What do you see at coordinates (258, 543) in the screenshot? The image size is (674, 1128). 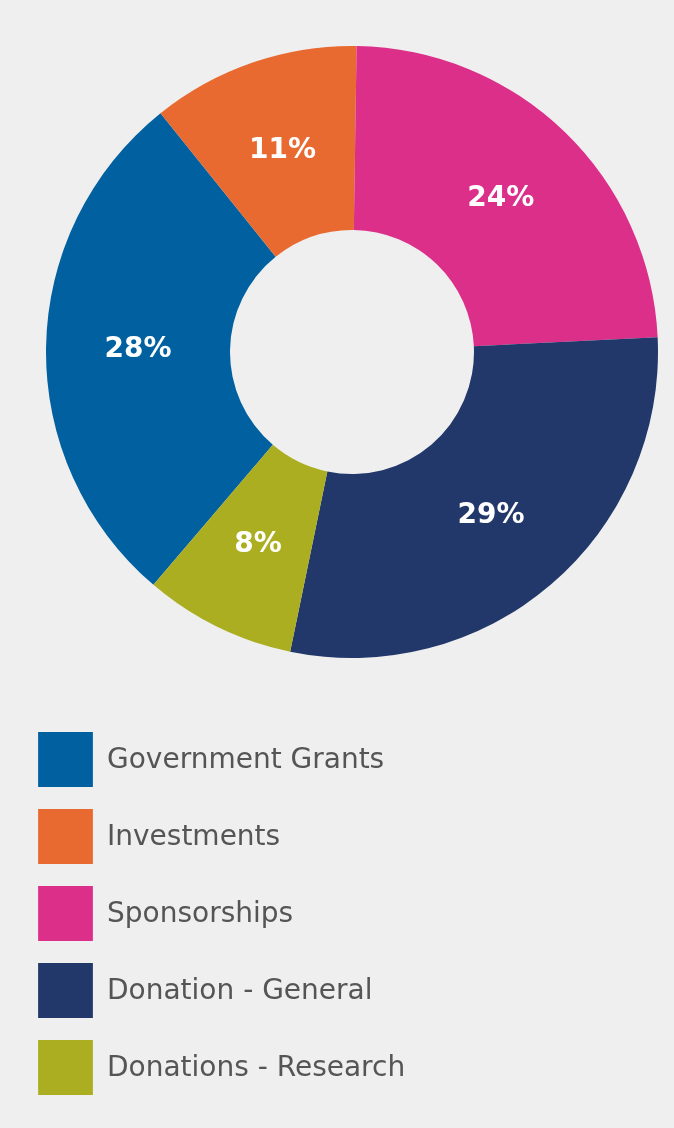 I see `data-label: 8%` at bounding box center [258, 543].